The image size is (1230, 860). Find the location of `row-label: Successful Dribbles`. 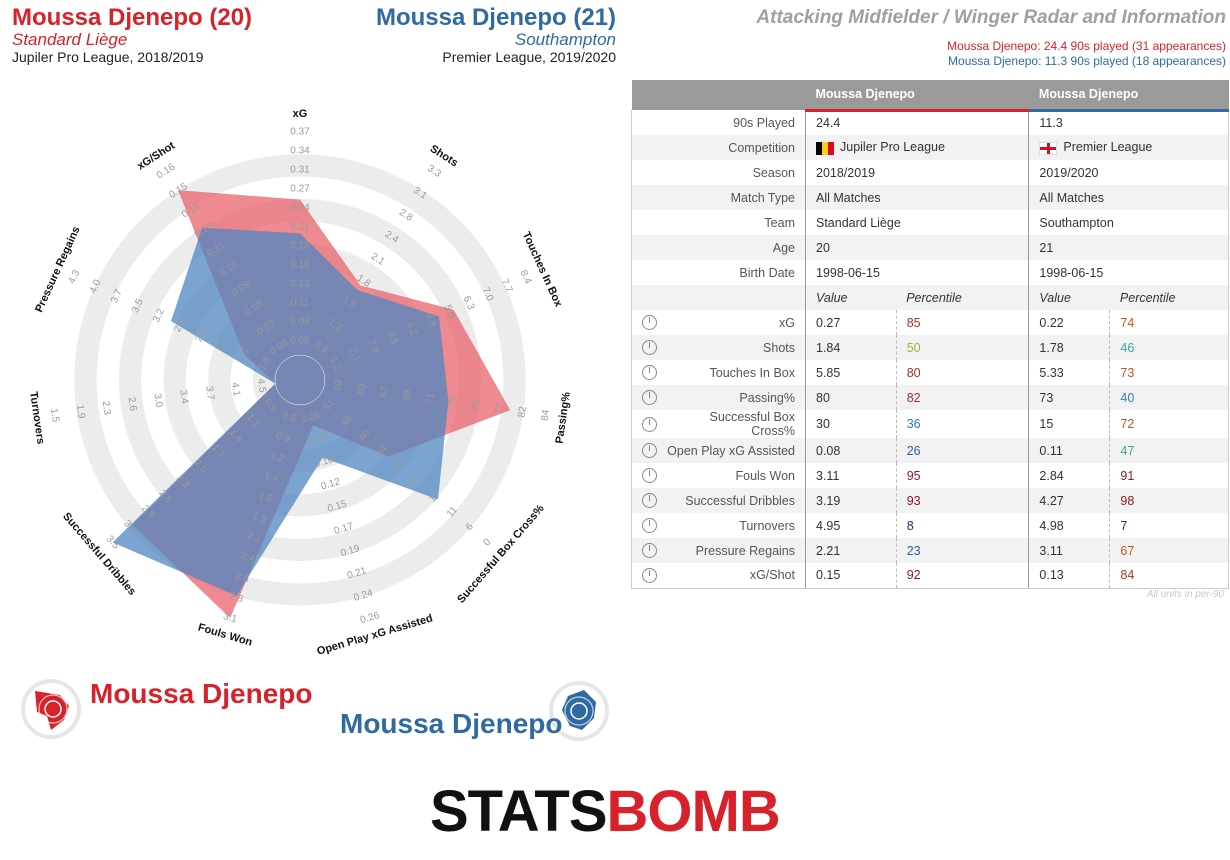

row-label: Successful Dribbles is located at coordinates (718, 500).